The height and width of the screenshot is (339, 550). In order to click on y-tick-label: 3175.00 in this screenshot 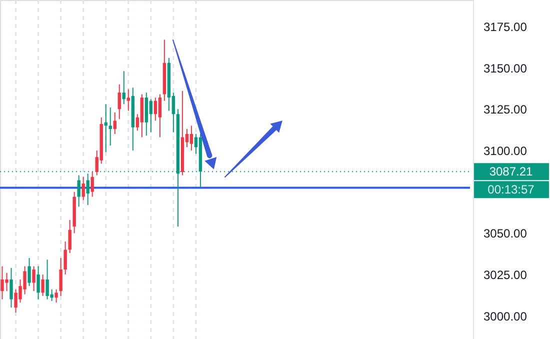, I will do `click(506, 27)`.